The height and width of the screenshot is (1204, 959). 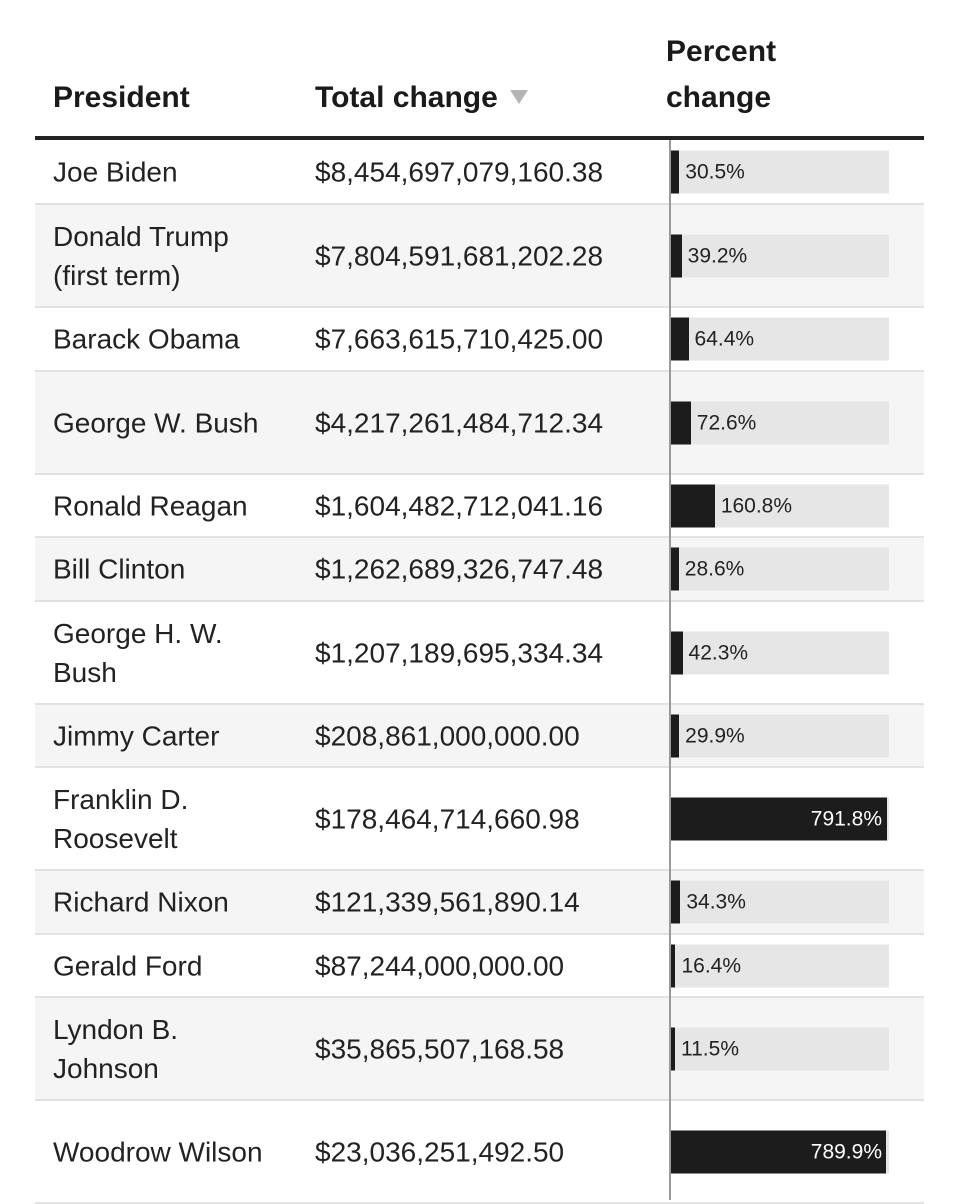 I want to click on president-name: Franklin D. Roosevelt, so click(x=121, y=818).